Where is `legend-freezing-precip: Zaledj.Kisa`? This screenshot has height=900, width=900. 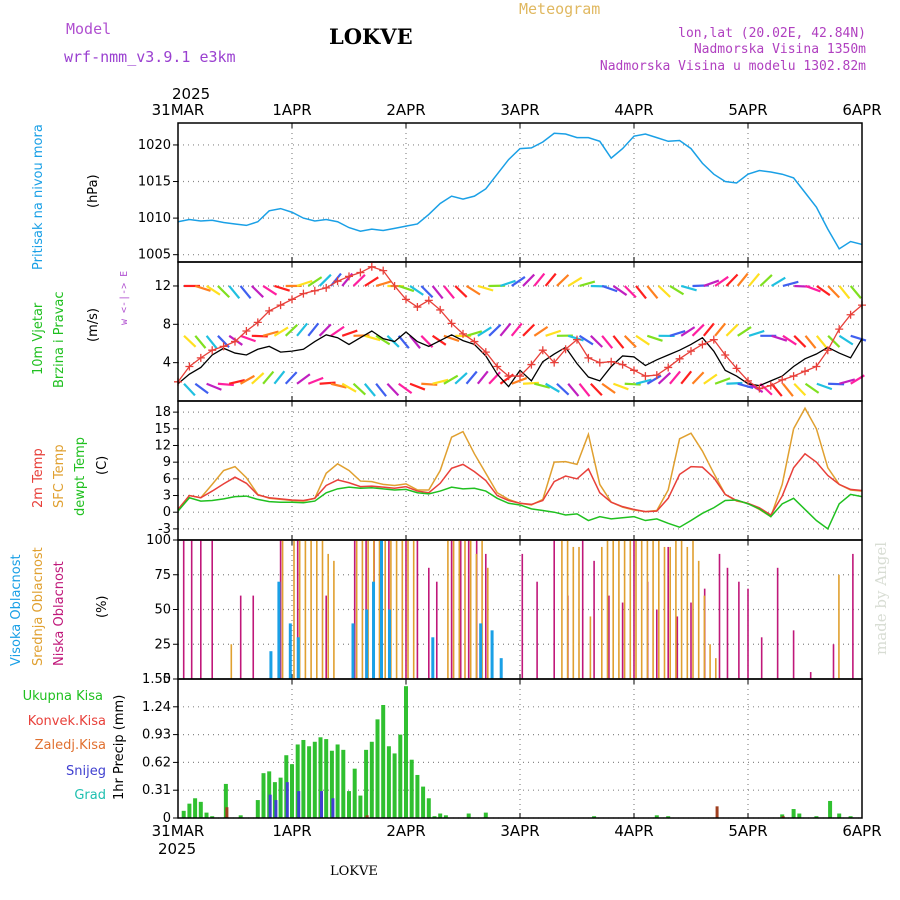
legend-freezing-precip: Zaledj.Kisa is located at coordinates (70, 745).